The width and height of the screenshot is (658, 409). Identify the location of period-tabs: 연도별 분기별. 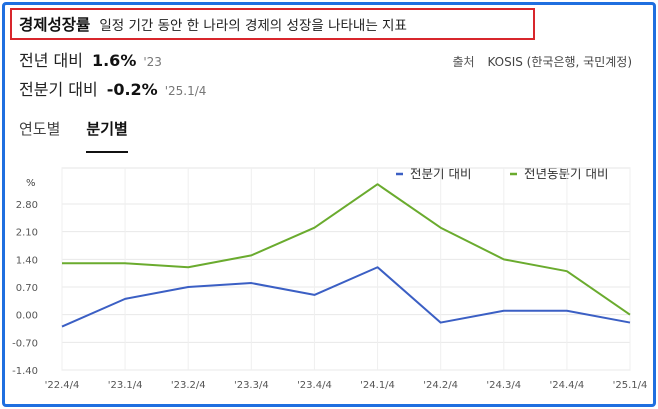
(86, 135).